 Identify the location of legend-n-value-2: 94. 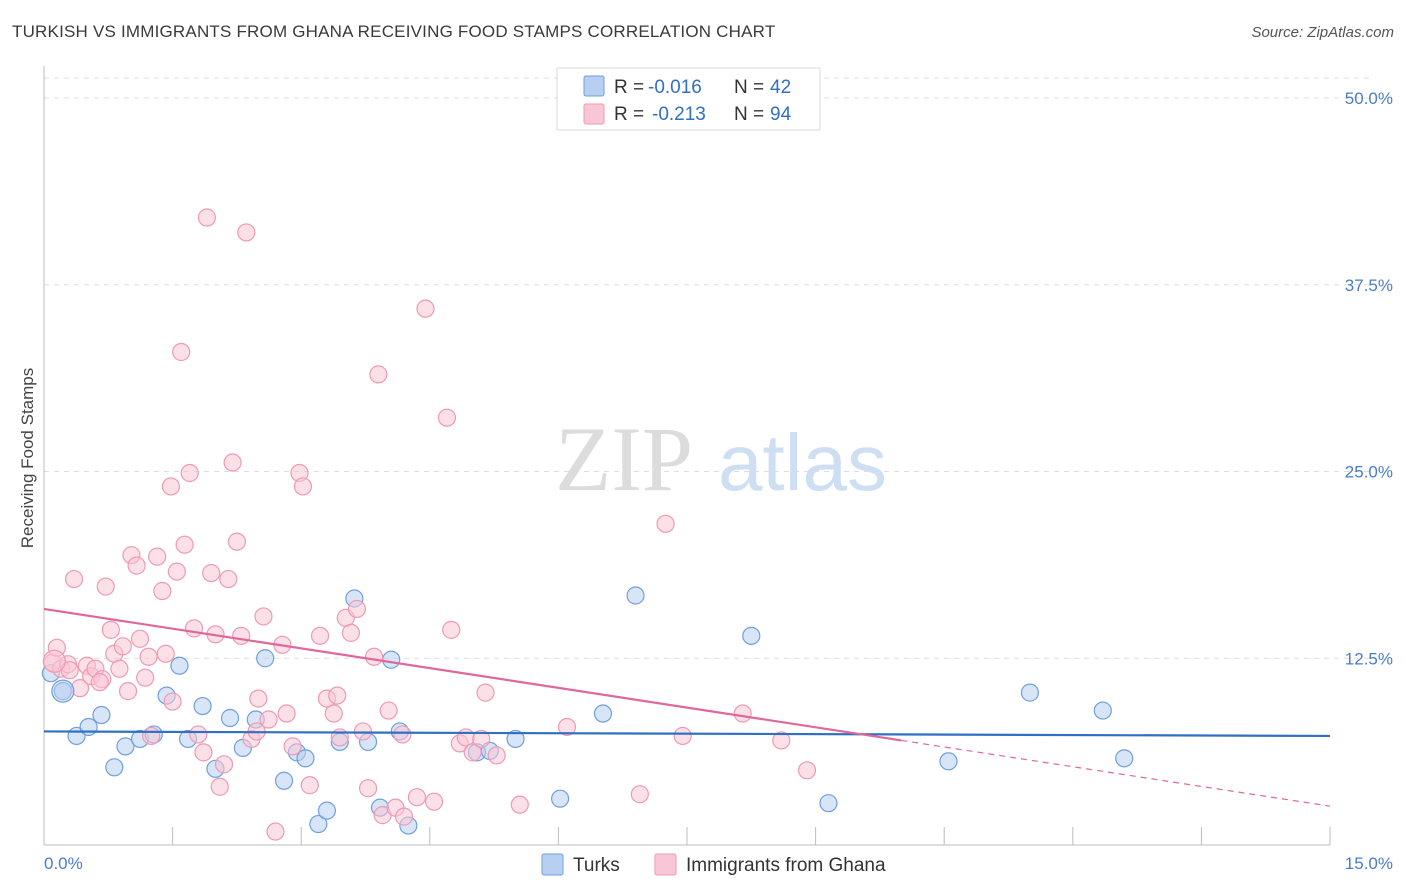
(781, 114).